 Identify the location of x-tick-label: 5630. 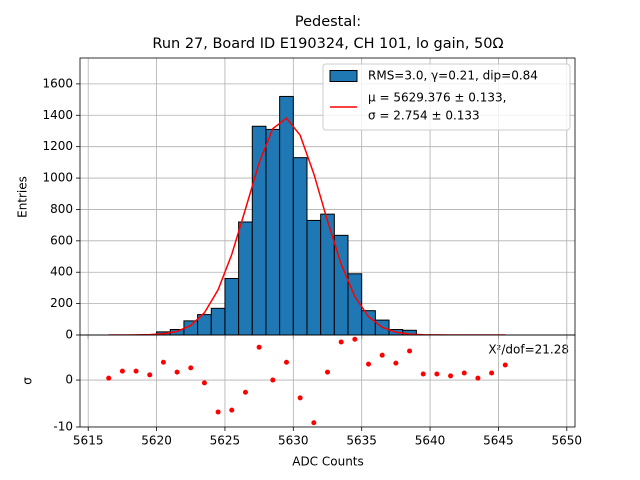
(293, 441).